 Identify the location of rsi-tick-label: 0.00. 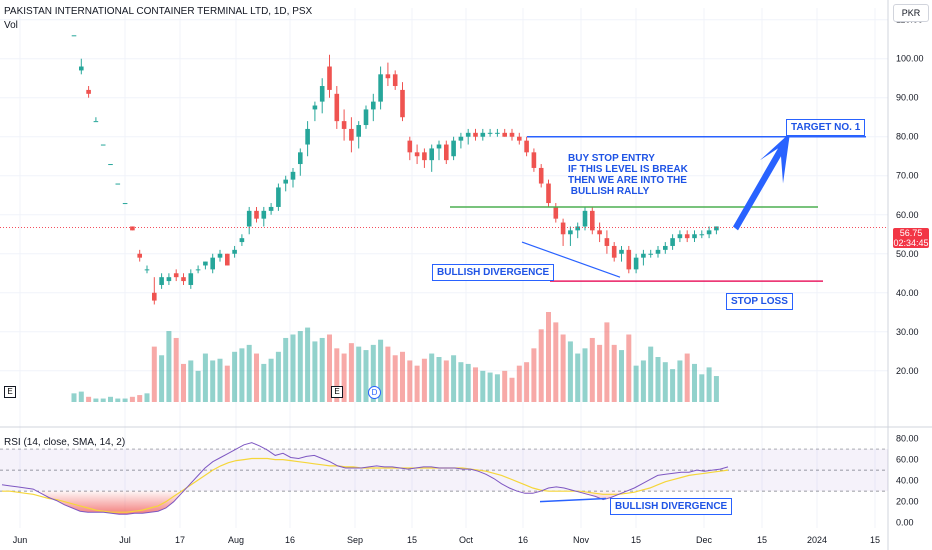
(905, 523).